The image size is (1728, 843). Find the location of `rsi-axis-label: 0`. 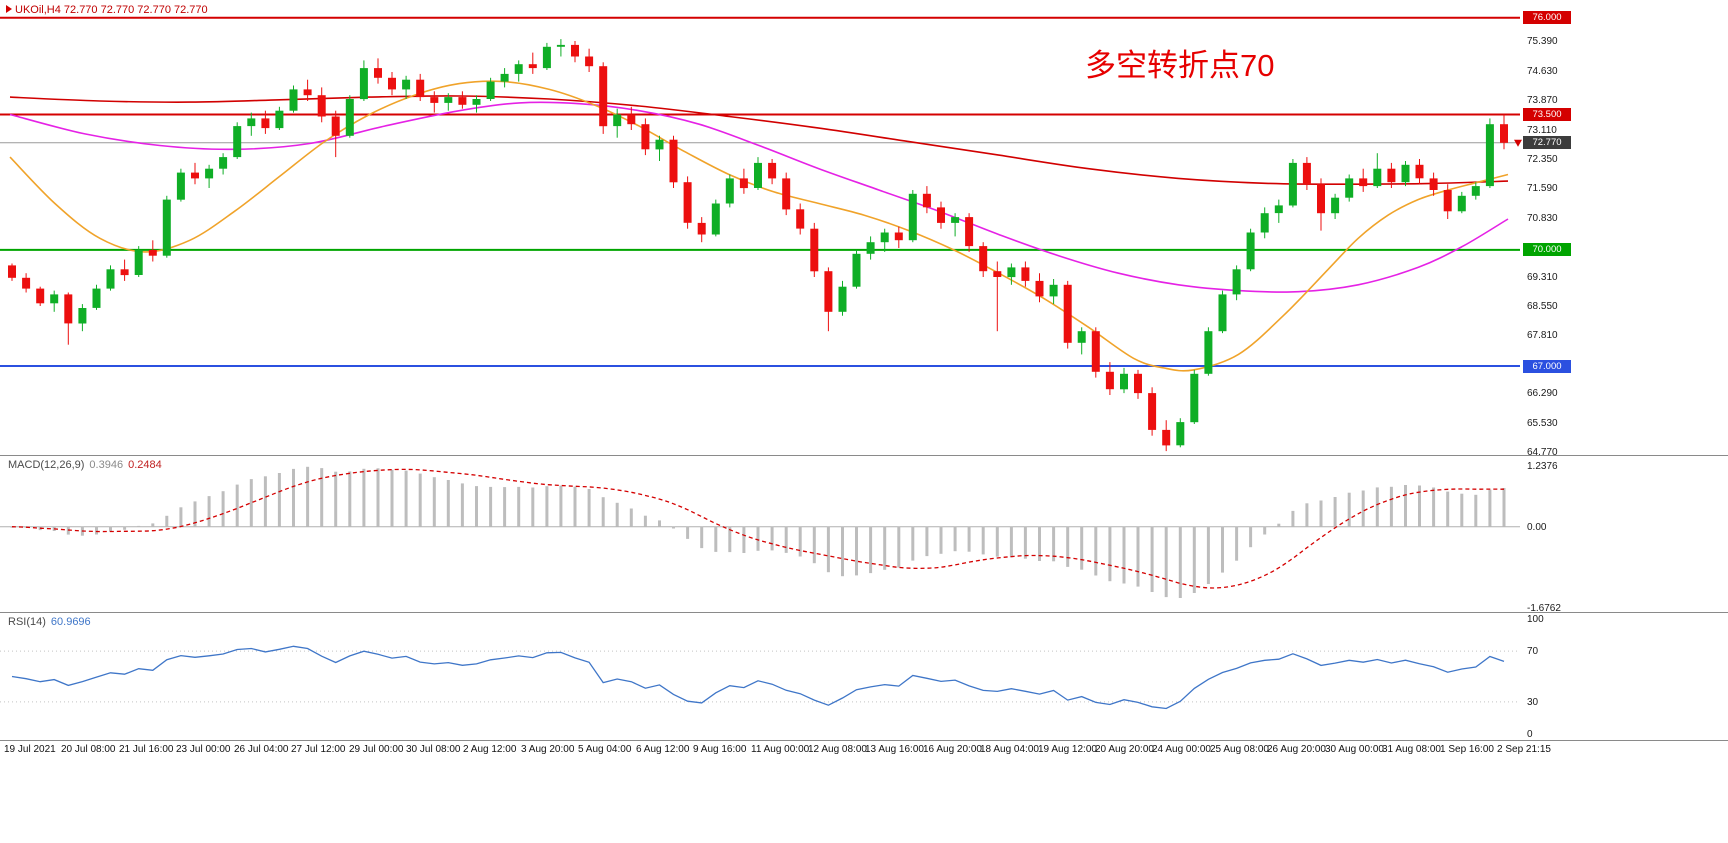

rsi-axis-label: 0 is located at coordinates (1530, 734).